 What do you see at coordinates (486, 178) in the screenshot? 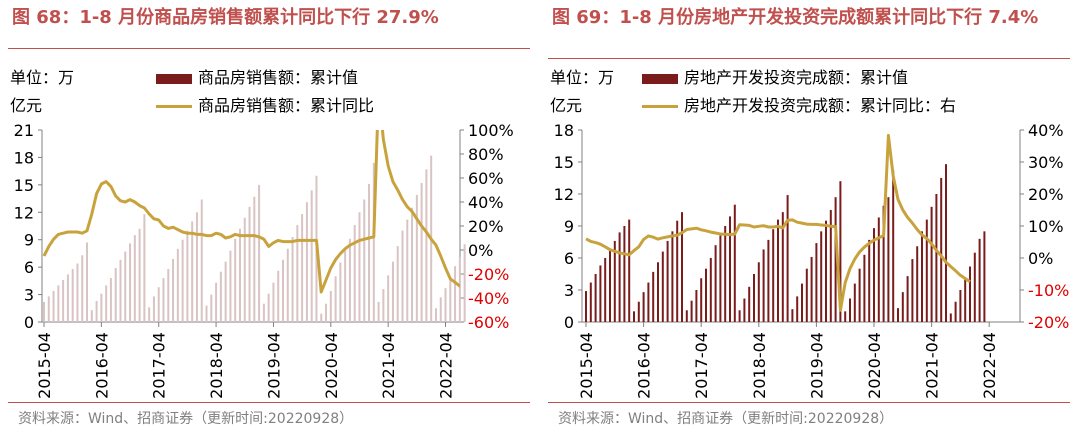
I see `y-right-tick-label: 60%` at bounding box center [486, 178].